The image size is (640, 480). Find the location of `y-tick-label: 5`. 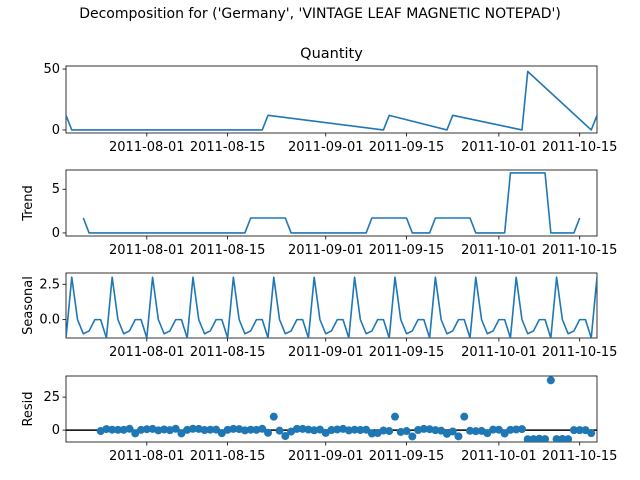

y-tick-label: 5 is located at coordinates (56, 189).